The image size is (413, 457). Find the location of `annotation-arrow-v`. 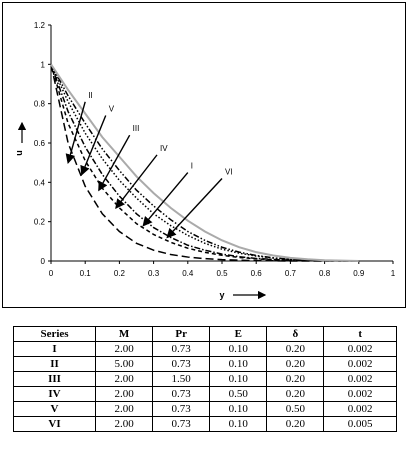

annotation-arrow-v is located at coordinates (93, 145).